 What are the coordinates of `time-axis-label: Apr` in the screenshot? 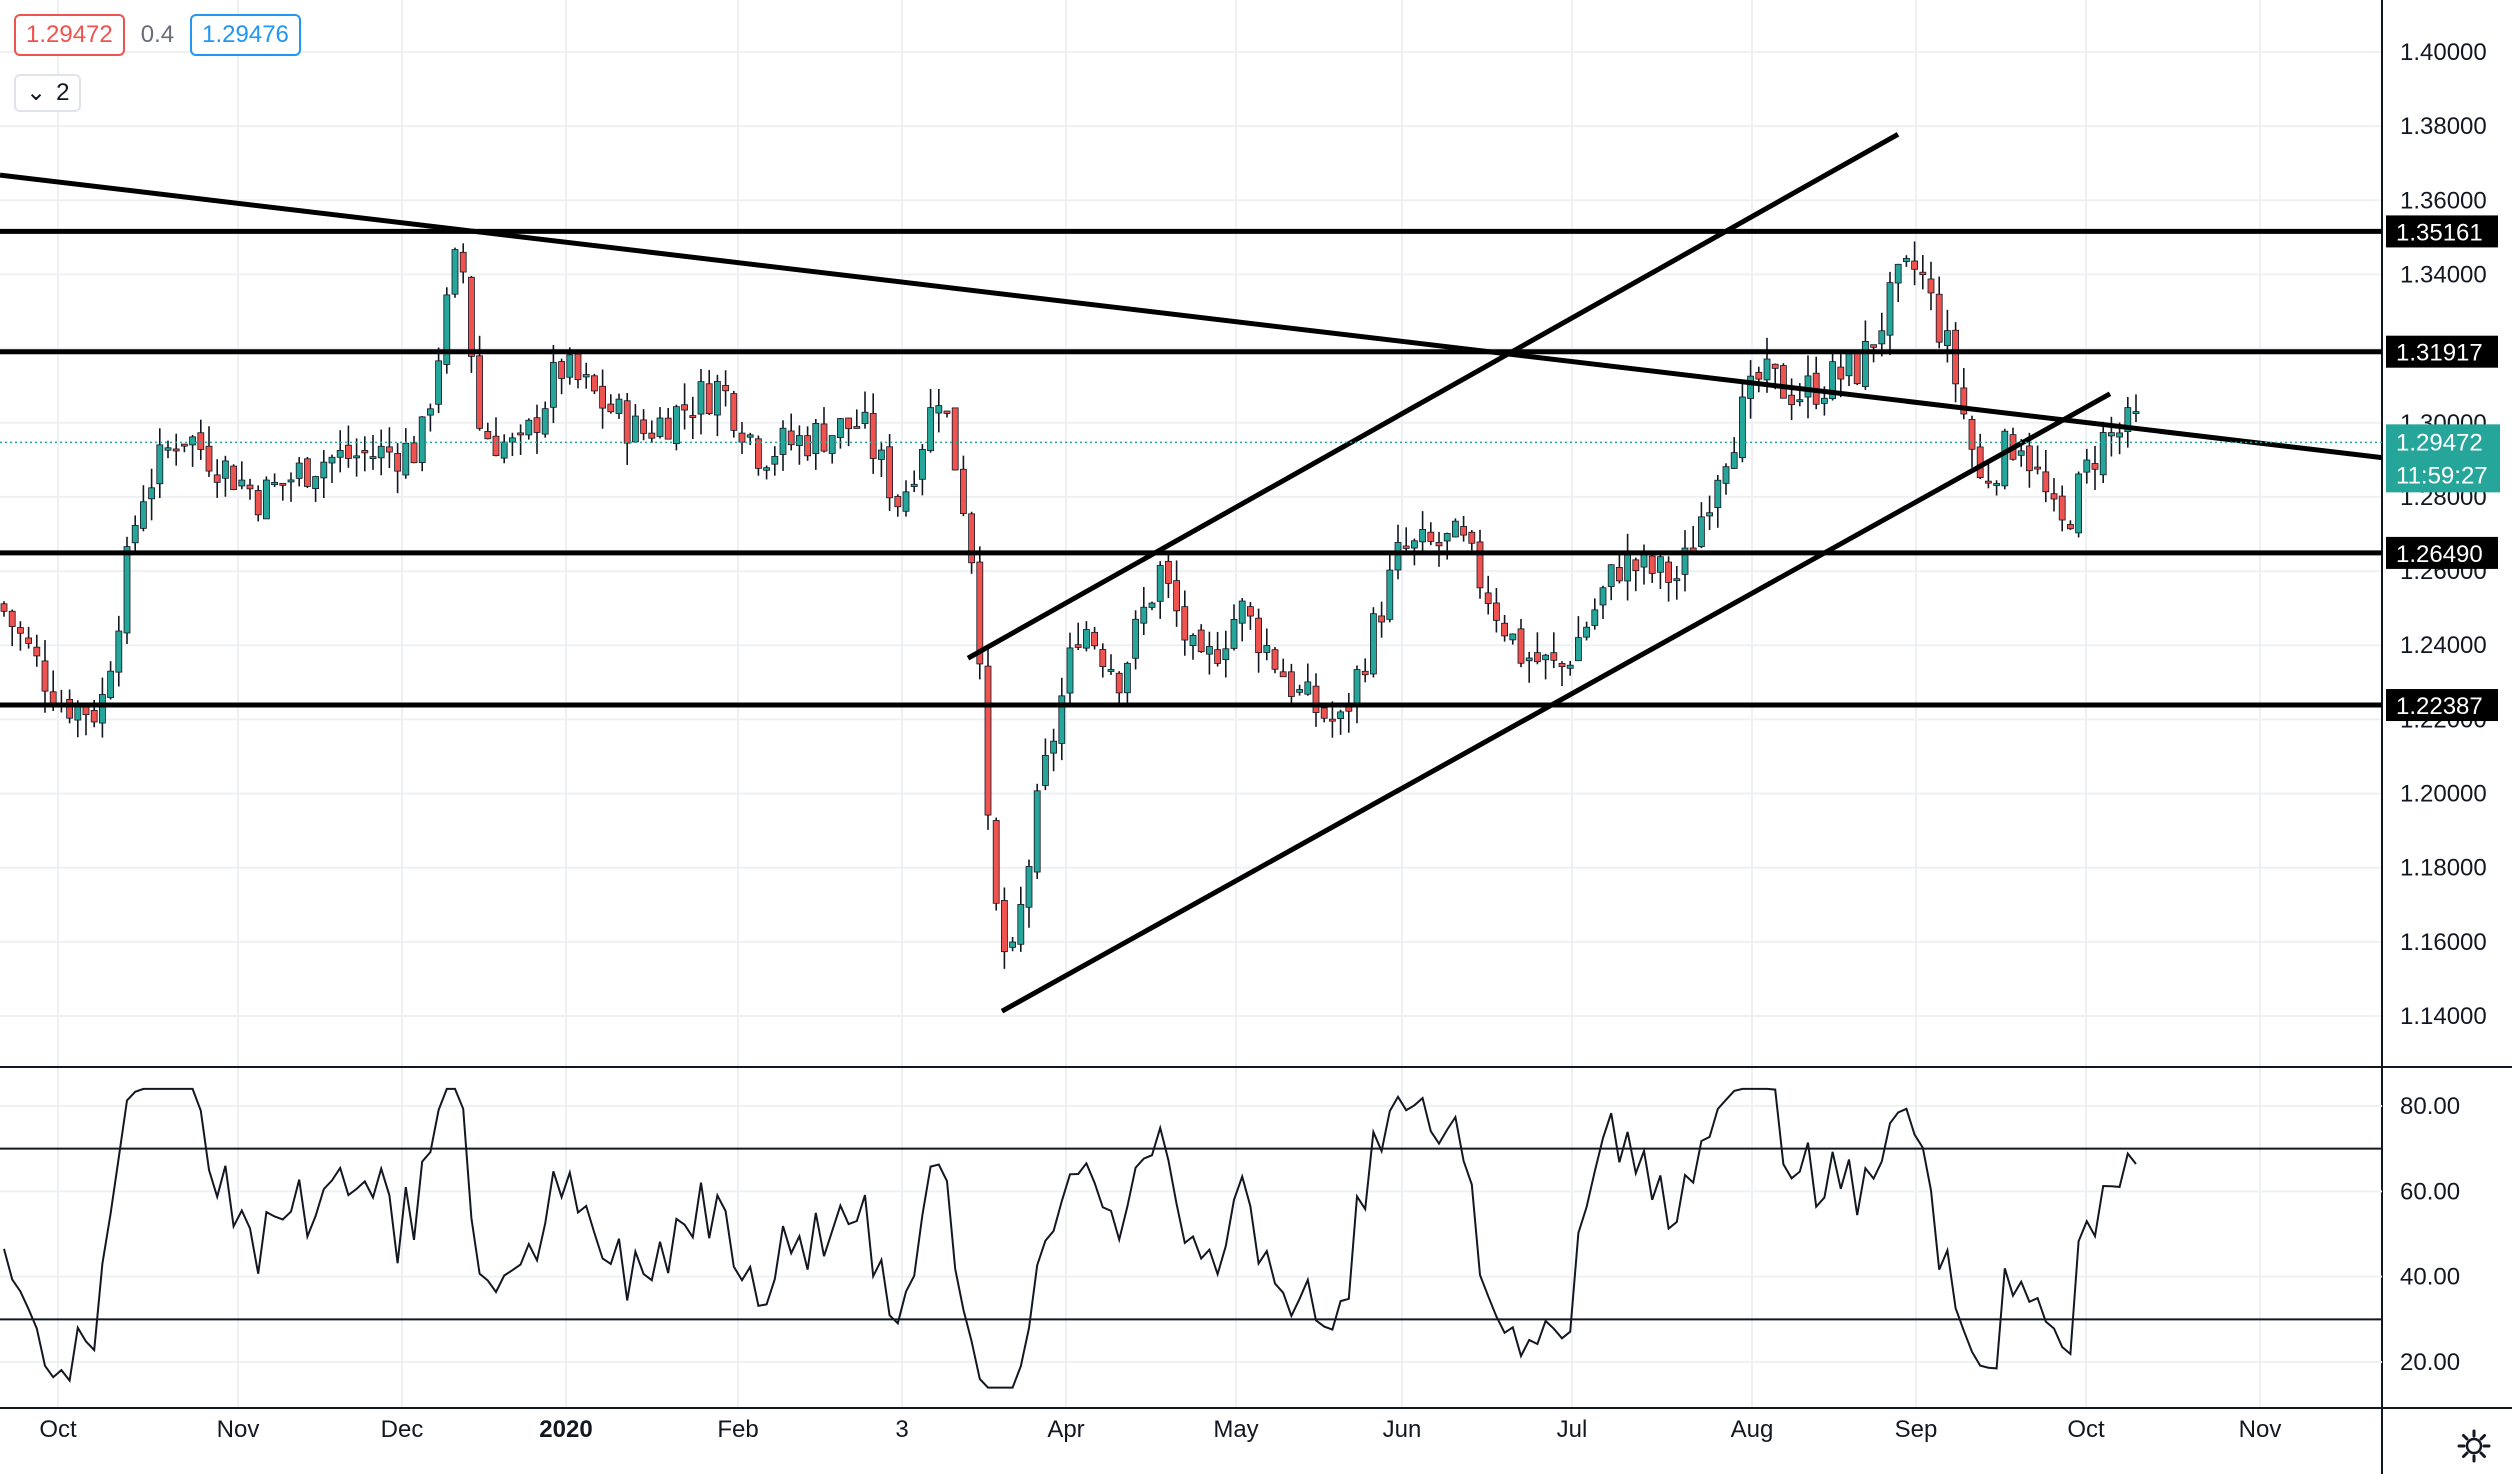 It's located at (1065, 1429).